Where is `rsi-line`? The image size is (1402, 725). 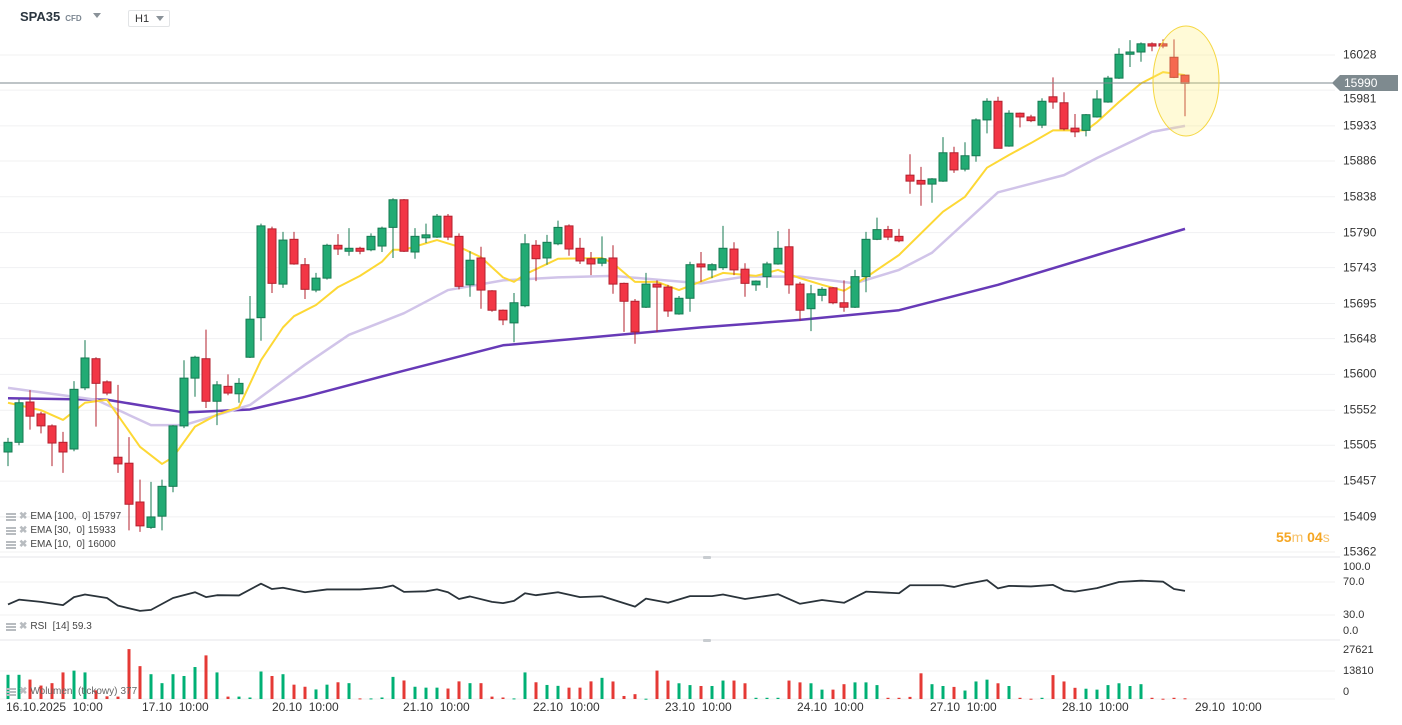 rsi-line is located at coordinates (596, 595).